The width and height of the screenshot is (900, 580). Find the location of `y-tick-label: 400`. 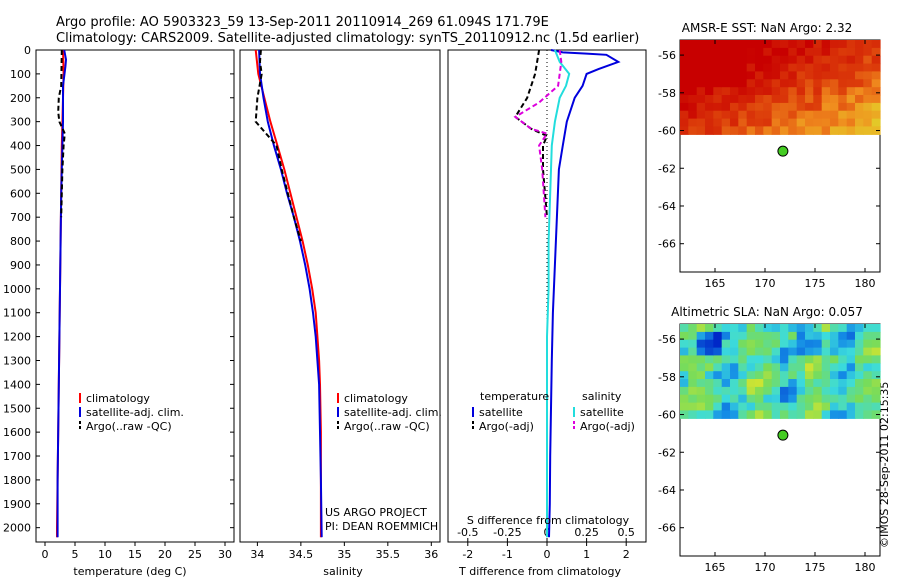

y-tick-label: 400 is located at coordinates (20, 146).